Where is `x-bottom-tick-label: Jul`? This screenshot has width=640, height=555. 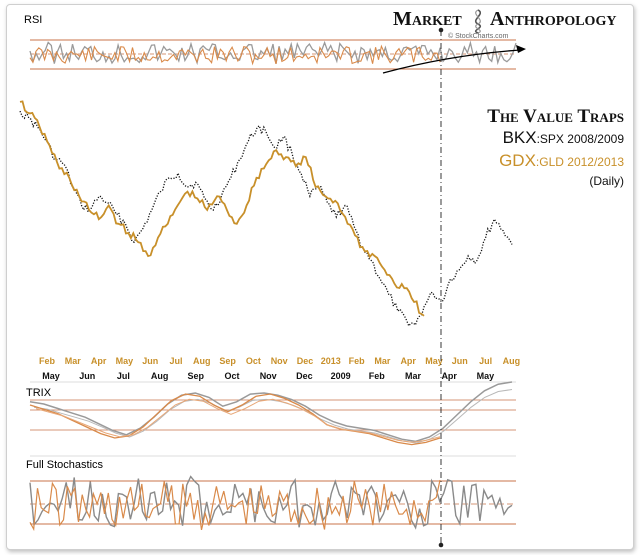
x-bottom-tick-label: Jul is located at coordinates (123, 376).